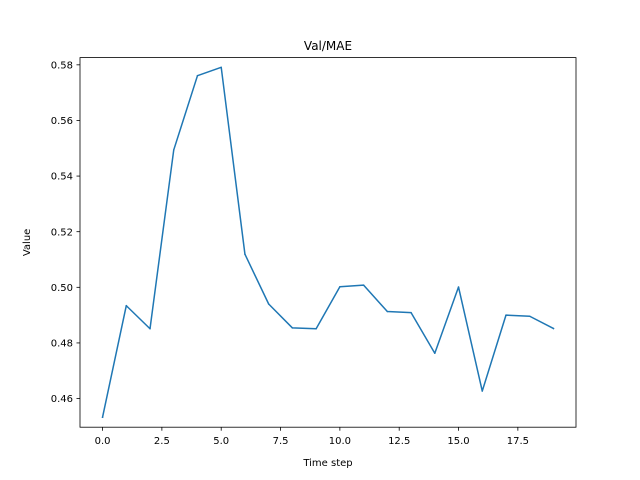 Image resolution: width=640 pixels, height=480 pixels. I want to click on x-tick-label: 5.0, so click(221, 441).